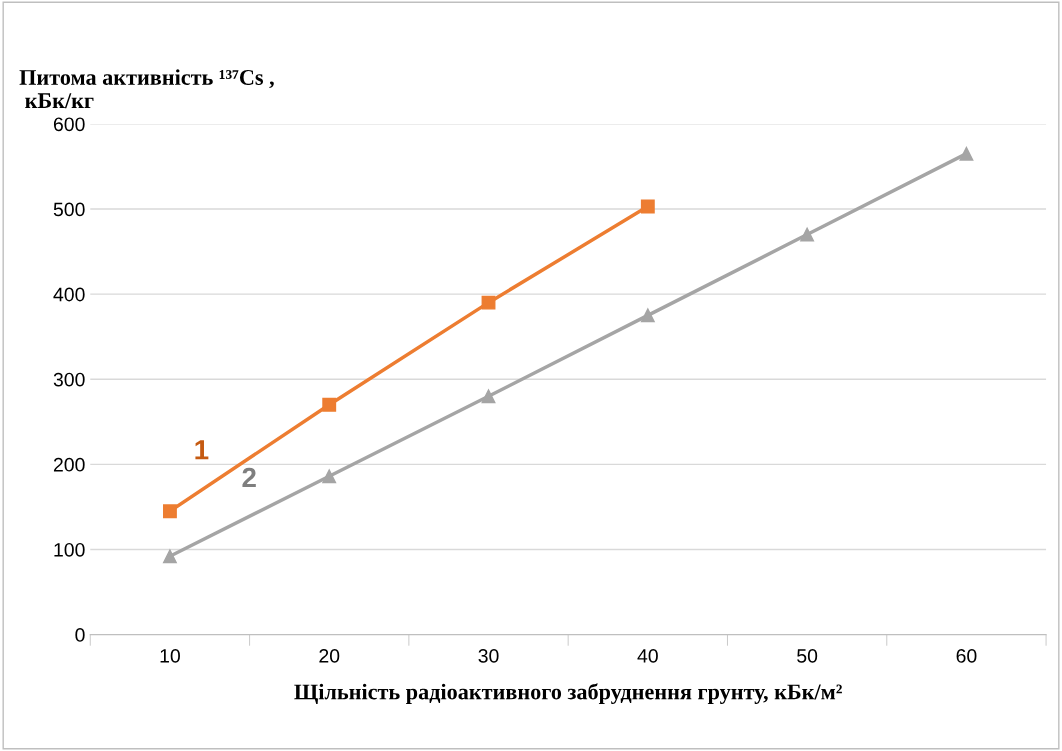 Image resolution: width=1062 pixels, height=751 pixels. What do you see at coordinates (69, 549) in the screenshot?
I see `y-tick-label: 100` at bounding box center [69, 549].